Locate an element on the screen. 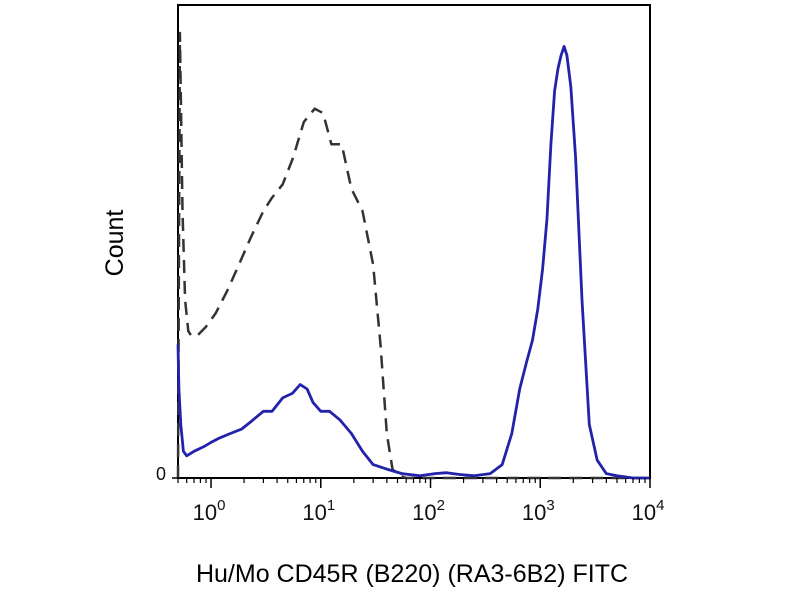 This screenshot has height=600, width=800. x-tick-label: 10¹ is located at coordinates (318, 511).